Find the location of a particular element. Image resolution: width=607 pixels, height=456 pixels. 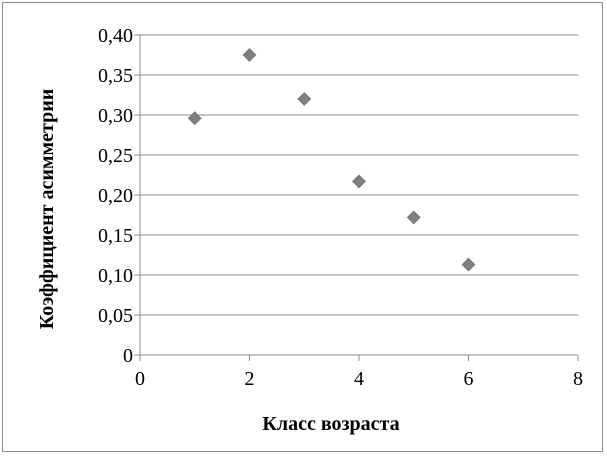

x-tick-labels: 0 2 4 6 8 is located at coordinates (359, 379).